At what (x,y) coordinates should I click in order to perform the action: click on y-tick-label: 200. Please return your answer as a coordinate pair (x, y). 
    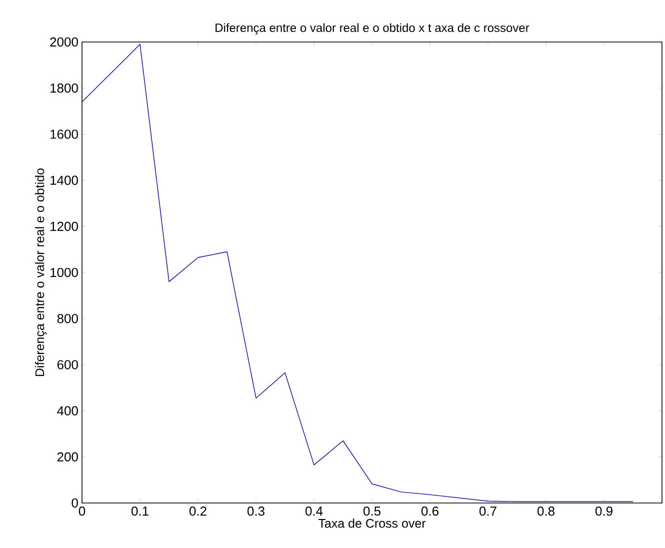
    Looking at the image, I should click on (67, 457).